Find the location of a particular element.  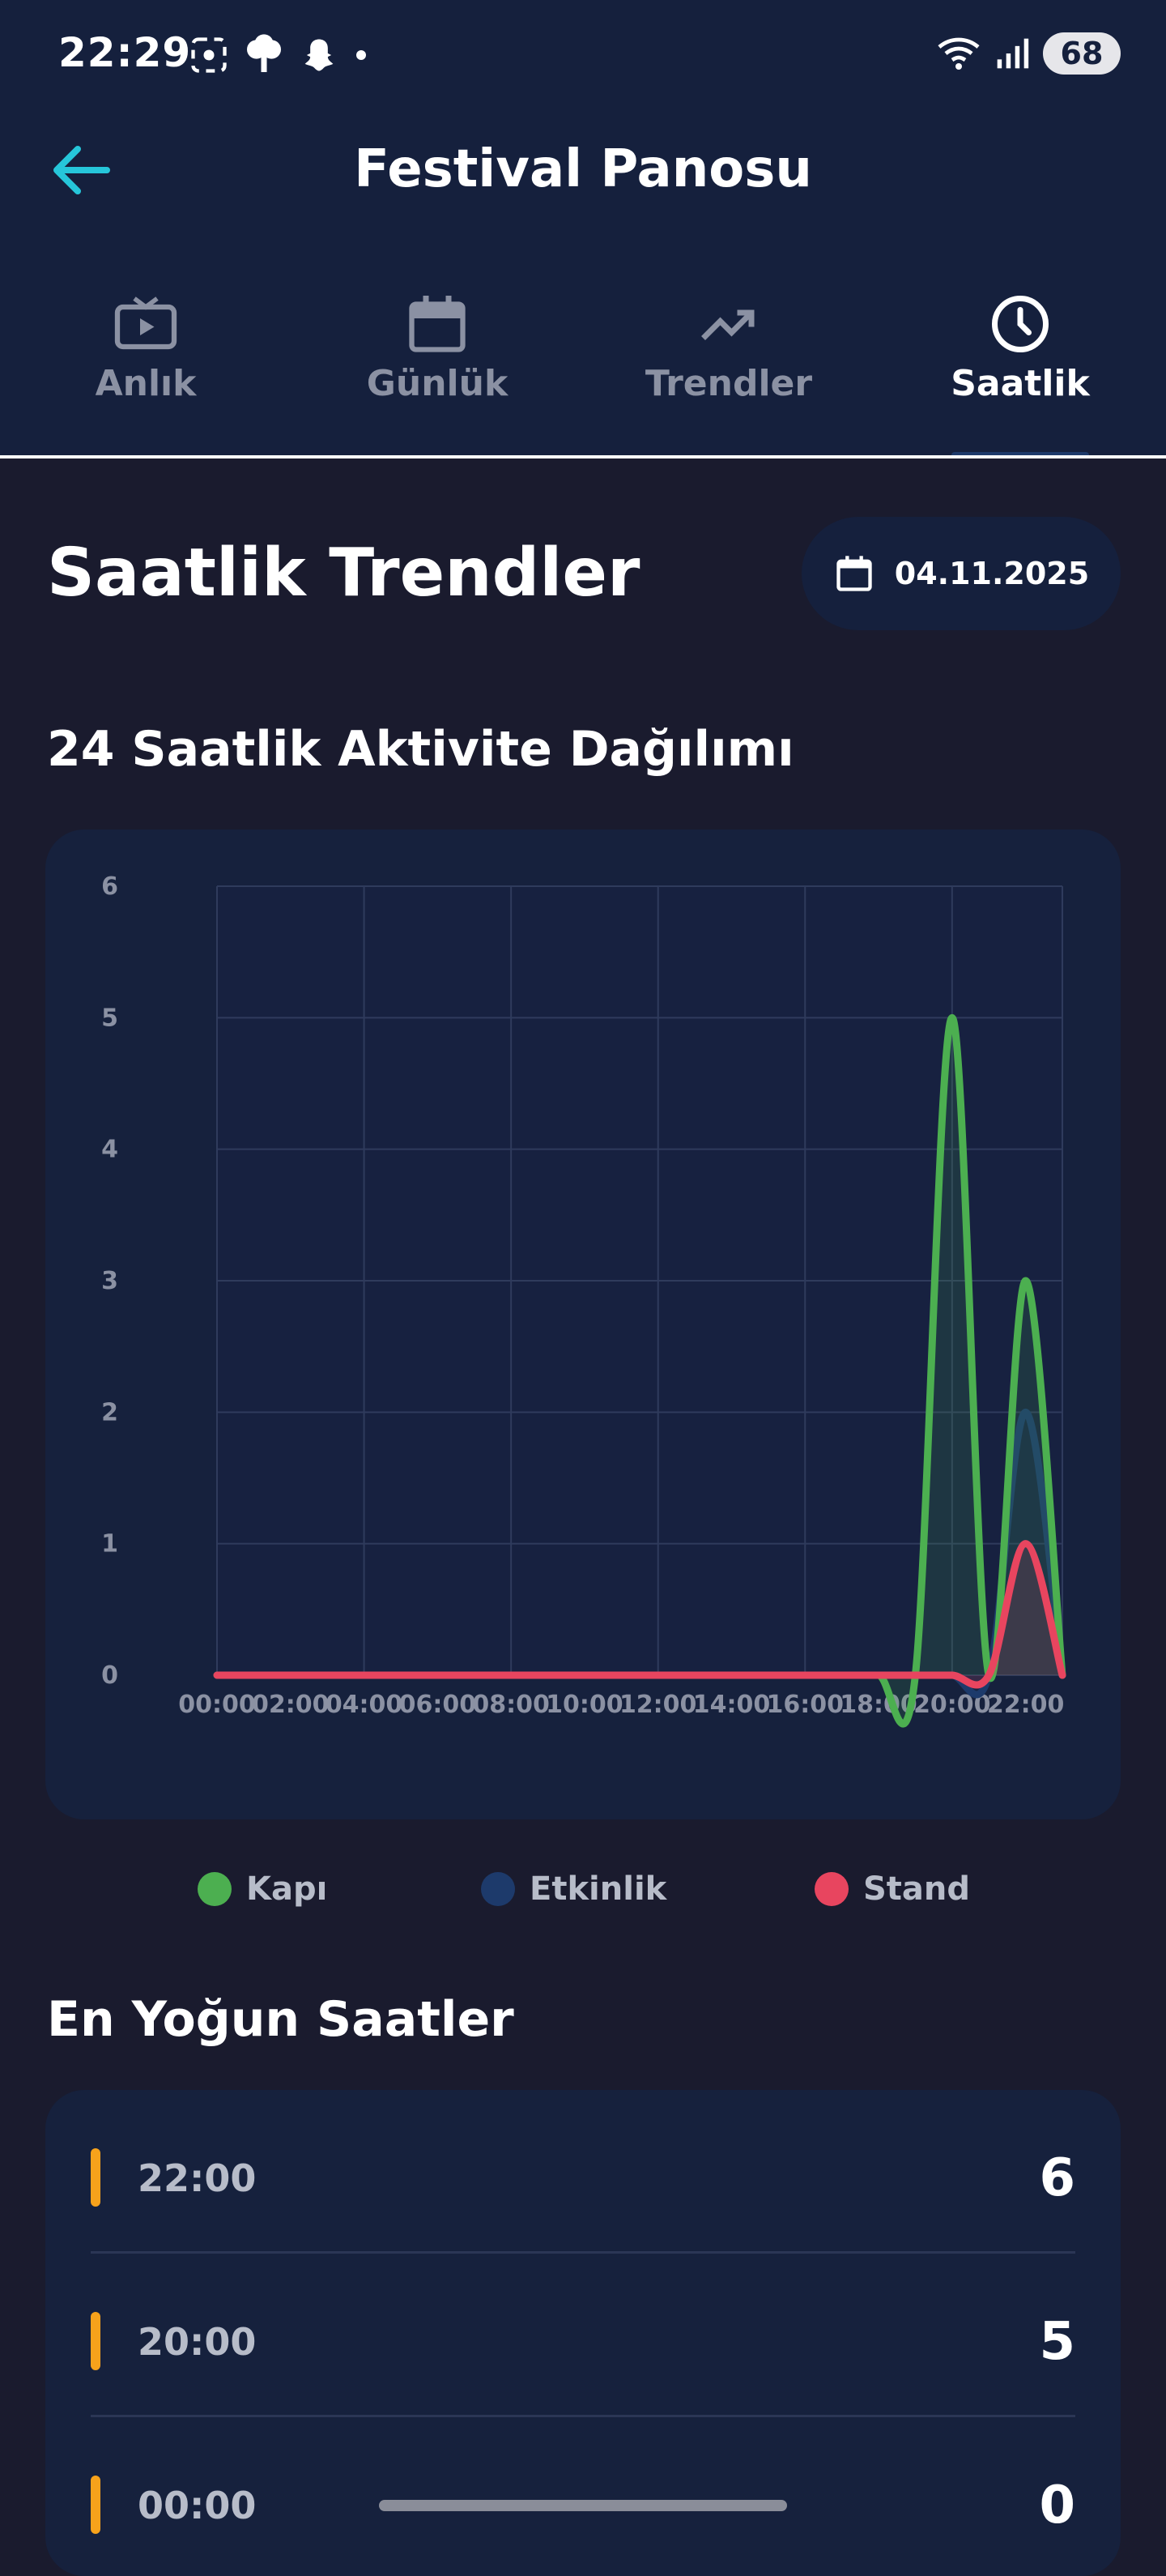

list-item: 22:00 6 is located at coordinates (583, 2172).